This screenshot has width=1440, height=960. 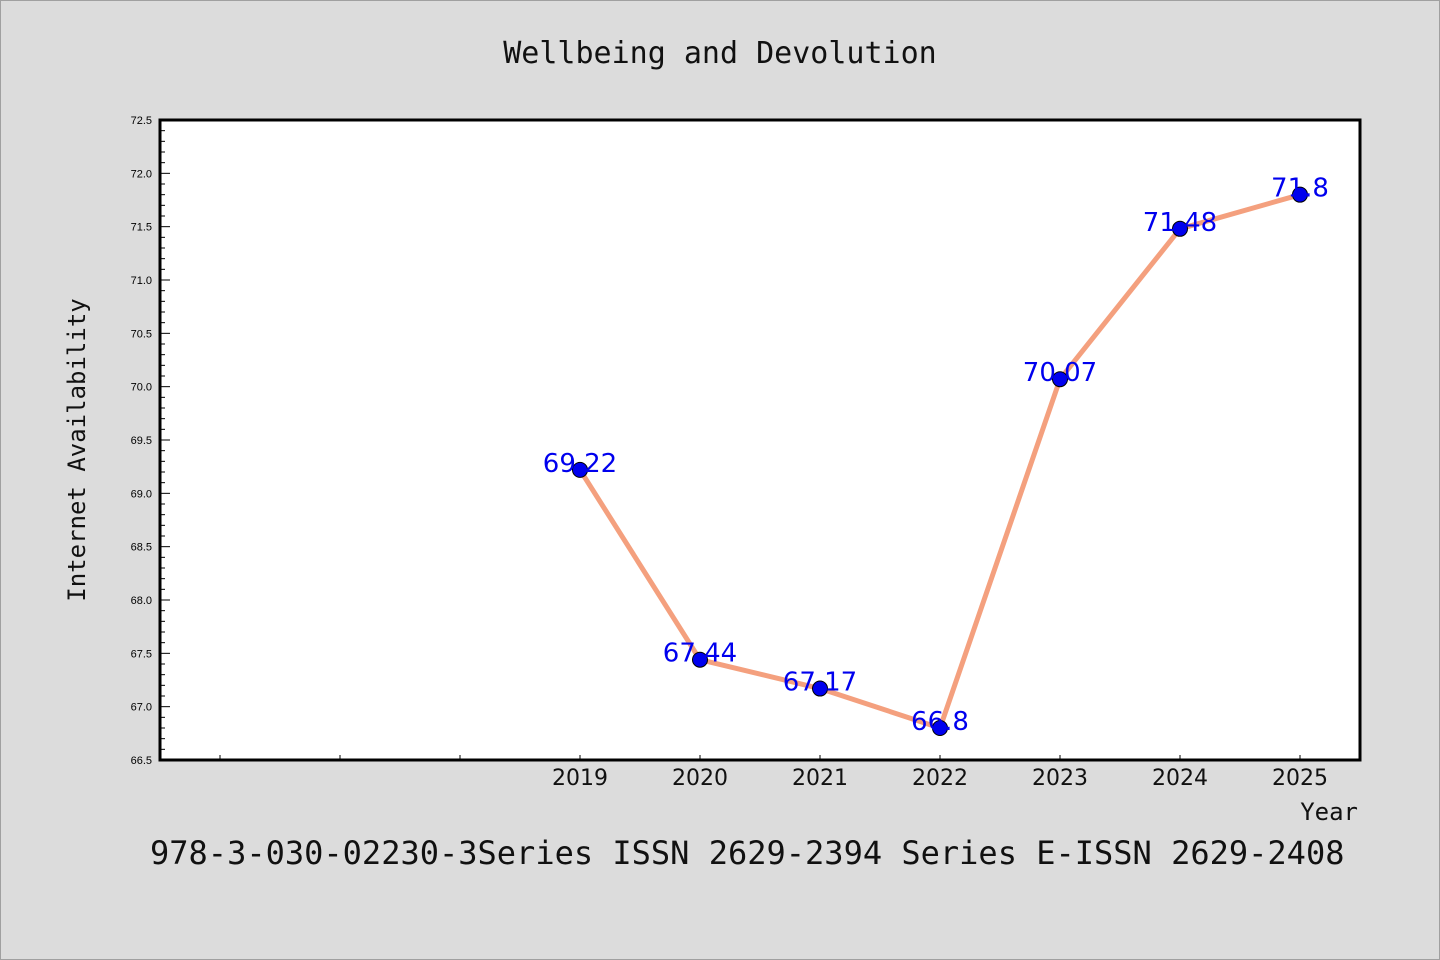 I want to click on y-tick-label: 72.5, so click(x=141, y=121).